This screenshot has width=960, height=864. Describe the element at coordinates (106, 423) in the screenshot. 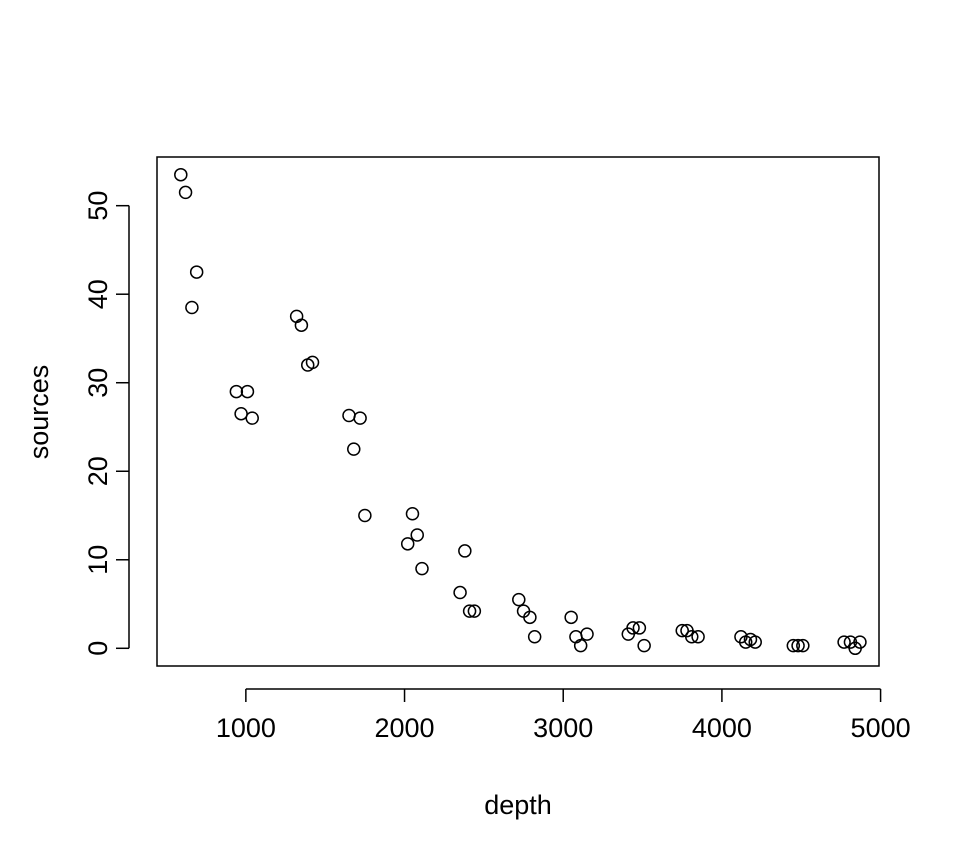

I see `y-axis: 0 10 20 30 40 50` at that location.